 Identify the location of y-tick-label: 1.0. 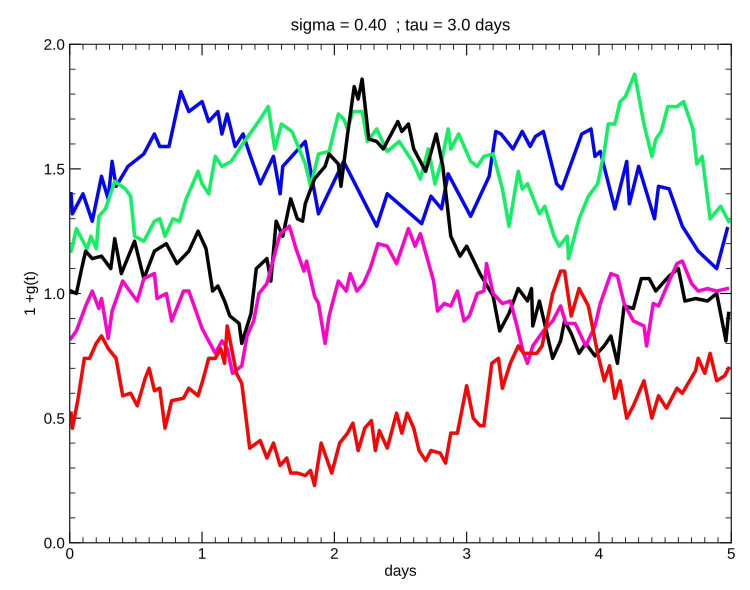
(54, 294).